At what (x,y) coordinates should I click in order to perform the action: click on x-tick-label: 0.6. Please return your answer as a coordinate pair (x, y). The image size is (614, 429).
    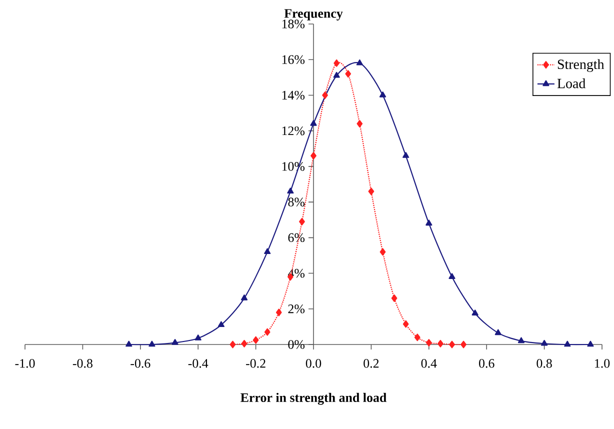
    Looking at the image, I should click on (486, 363).